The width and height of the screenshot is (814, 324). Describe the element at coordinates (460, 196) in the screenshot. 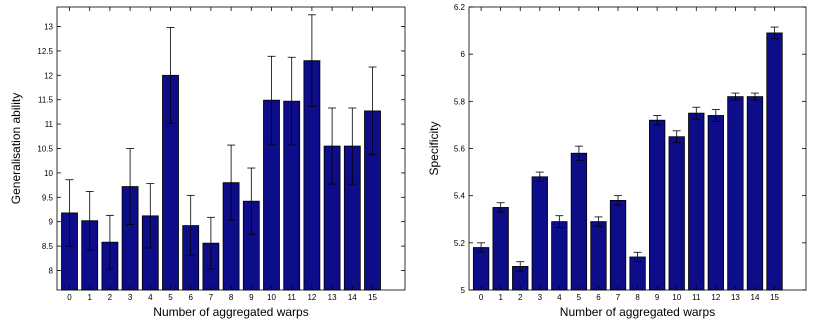

I see `specificity-y-tick-label: 5.4` at that location.